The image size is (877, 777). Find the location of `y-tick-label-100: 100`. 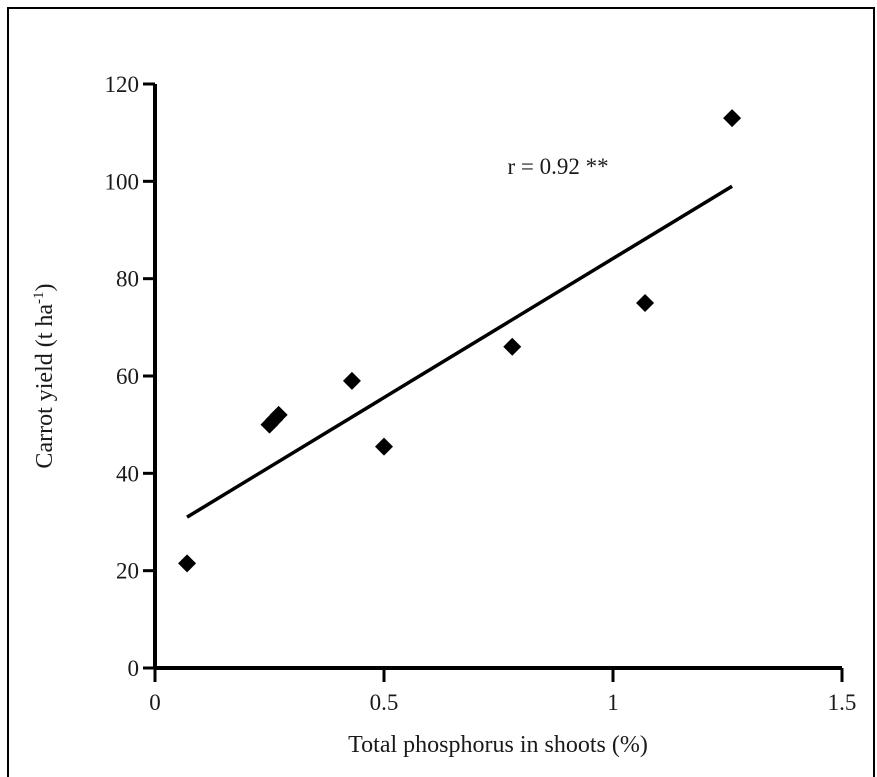

y-tick-label-100: 100 is located at coordinates (122, 181).